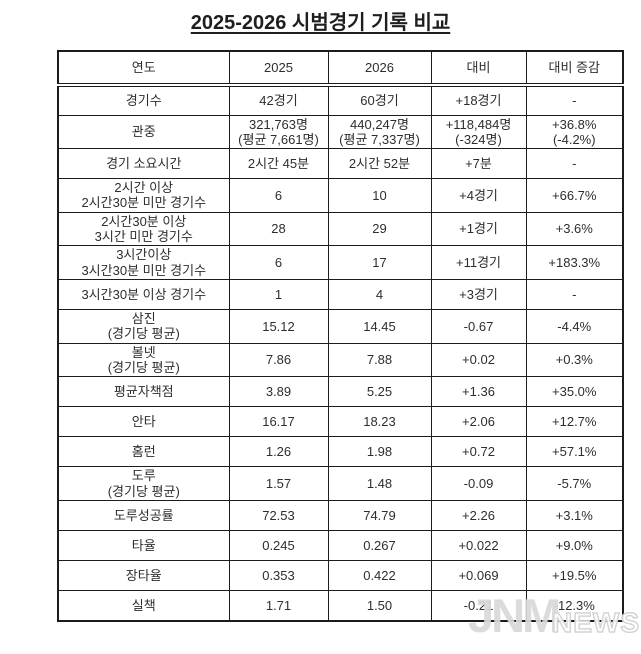  I want to click on cell-diff: +1경기, so click(478, 229).